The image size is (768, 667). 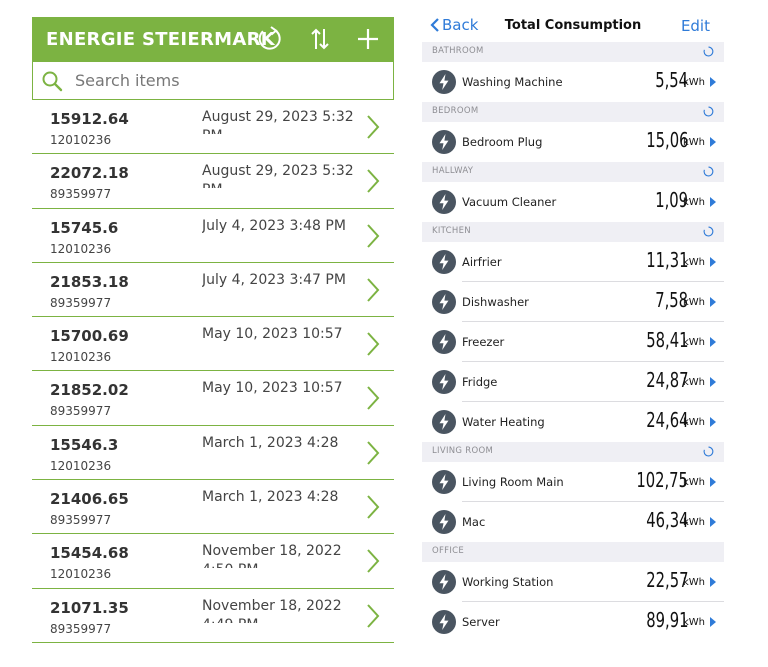 I want to click on chevron-left-icon, so click(x=434, y=25).